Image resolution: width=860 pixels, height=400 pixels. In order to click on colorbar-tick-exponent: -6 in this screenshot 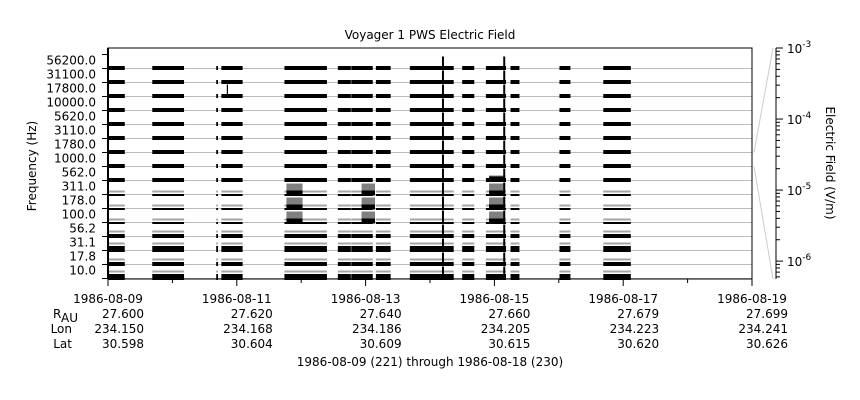, I will do `click(806, 258)`.